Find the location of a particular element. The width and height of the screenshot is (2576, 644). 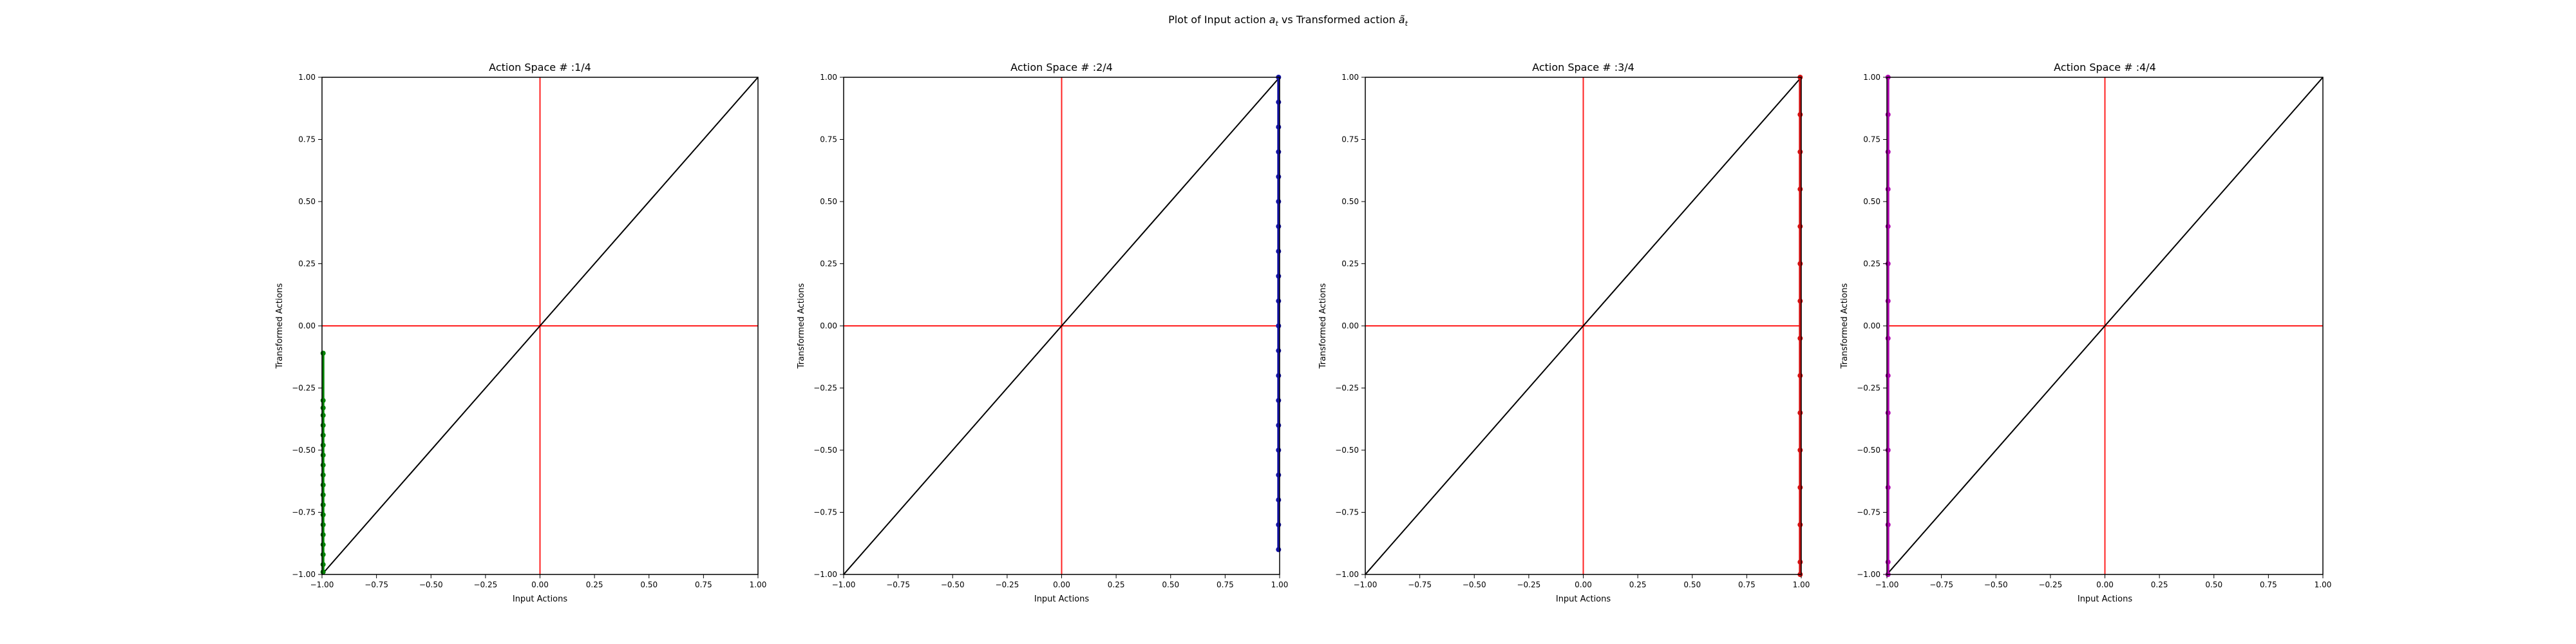

figure-title-var1: a is located at coordinates (1272, 20).